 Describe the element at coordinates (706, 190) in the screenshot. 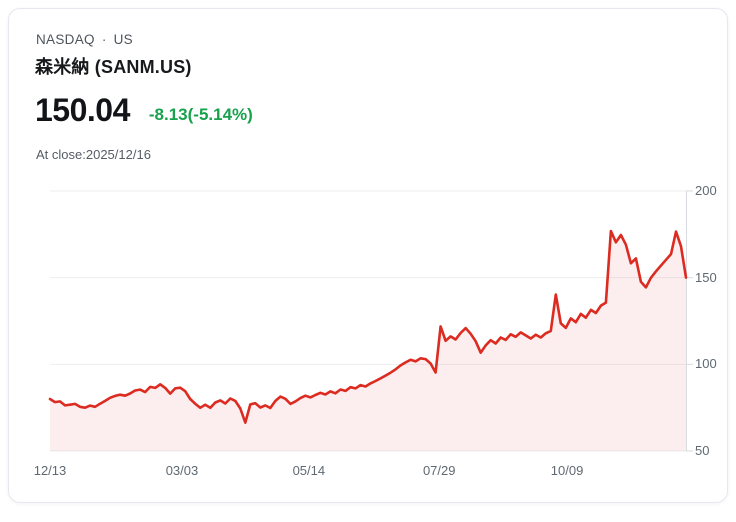

I see `y-axis-label: 200` at that location.